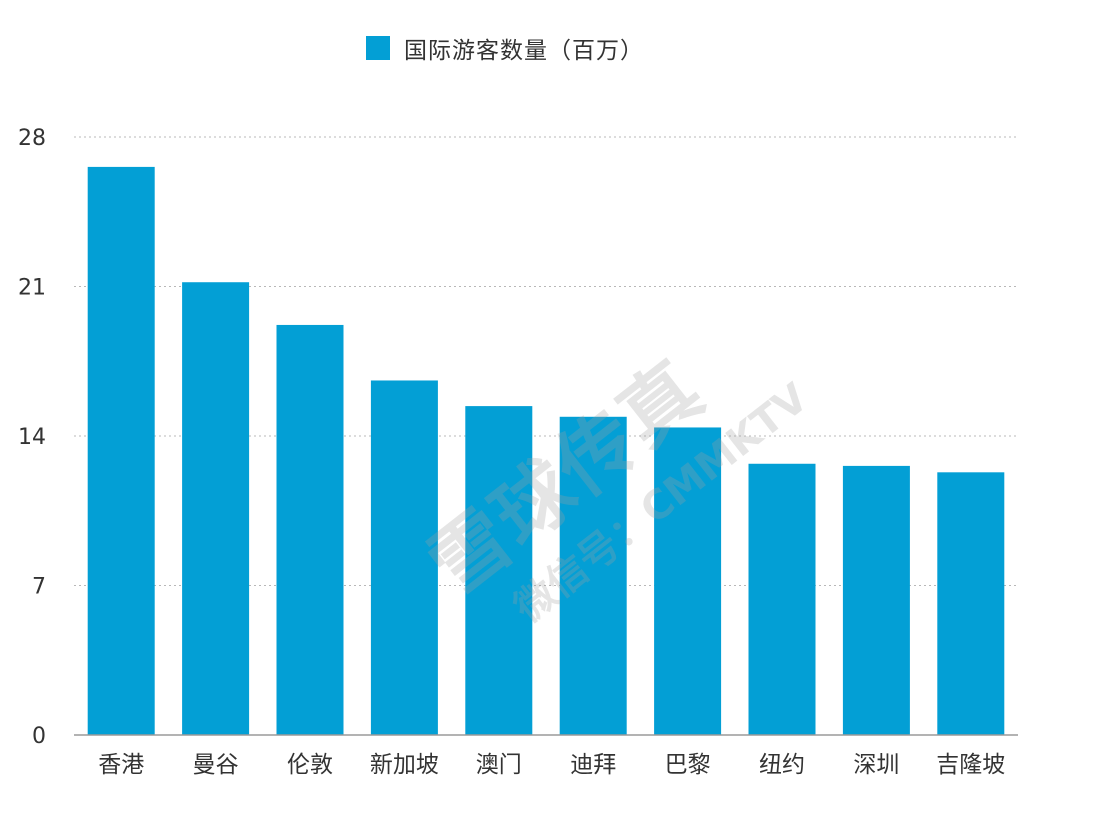  I want to click on y-tick-label: 14, so click(32, 437).